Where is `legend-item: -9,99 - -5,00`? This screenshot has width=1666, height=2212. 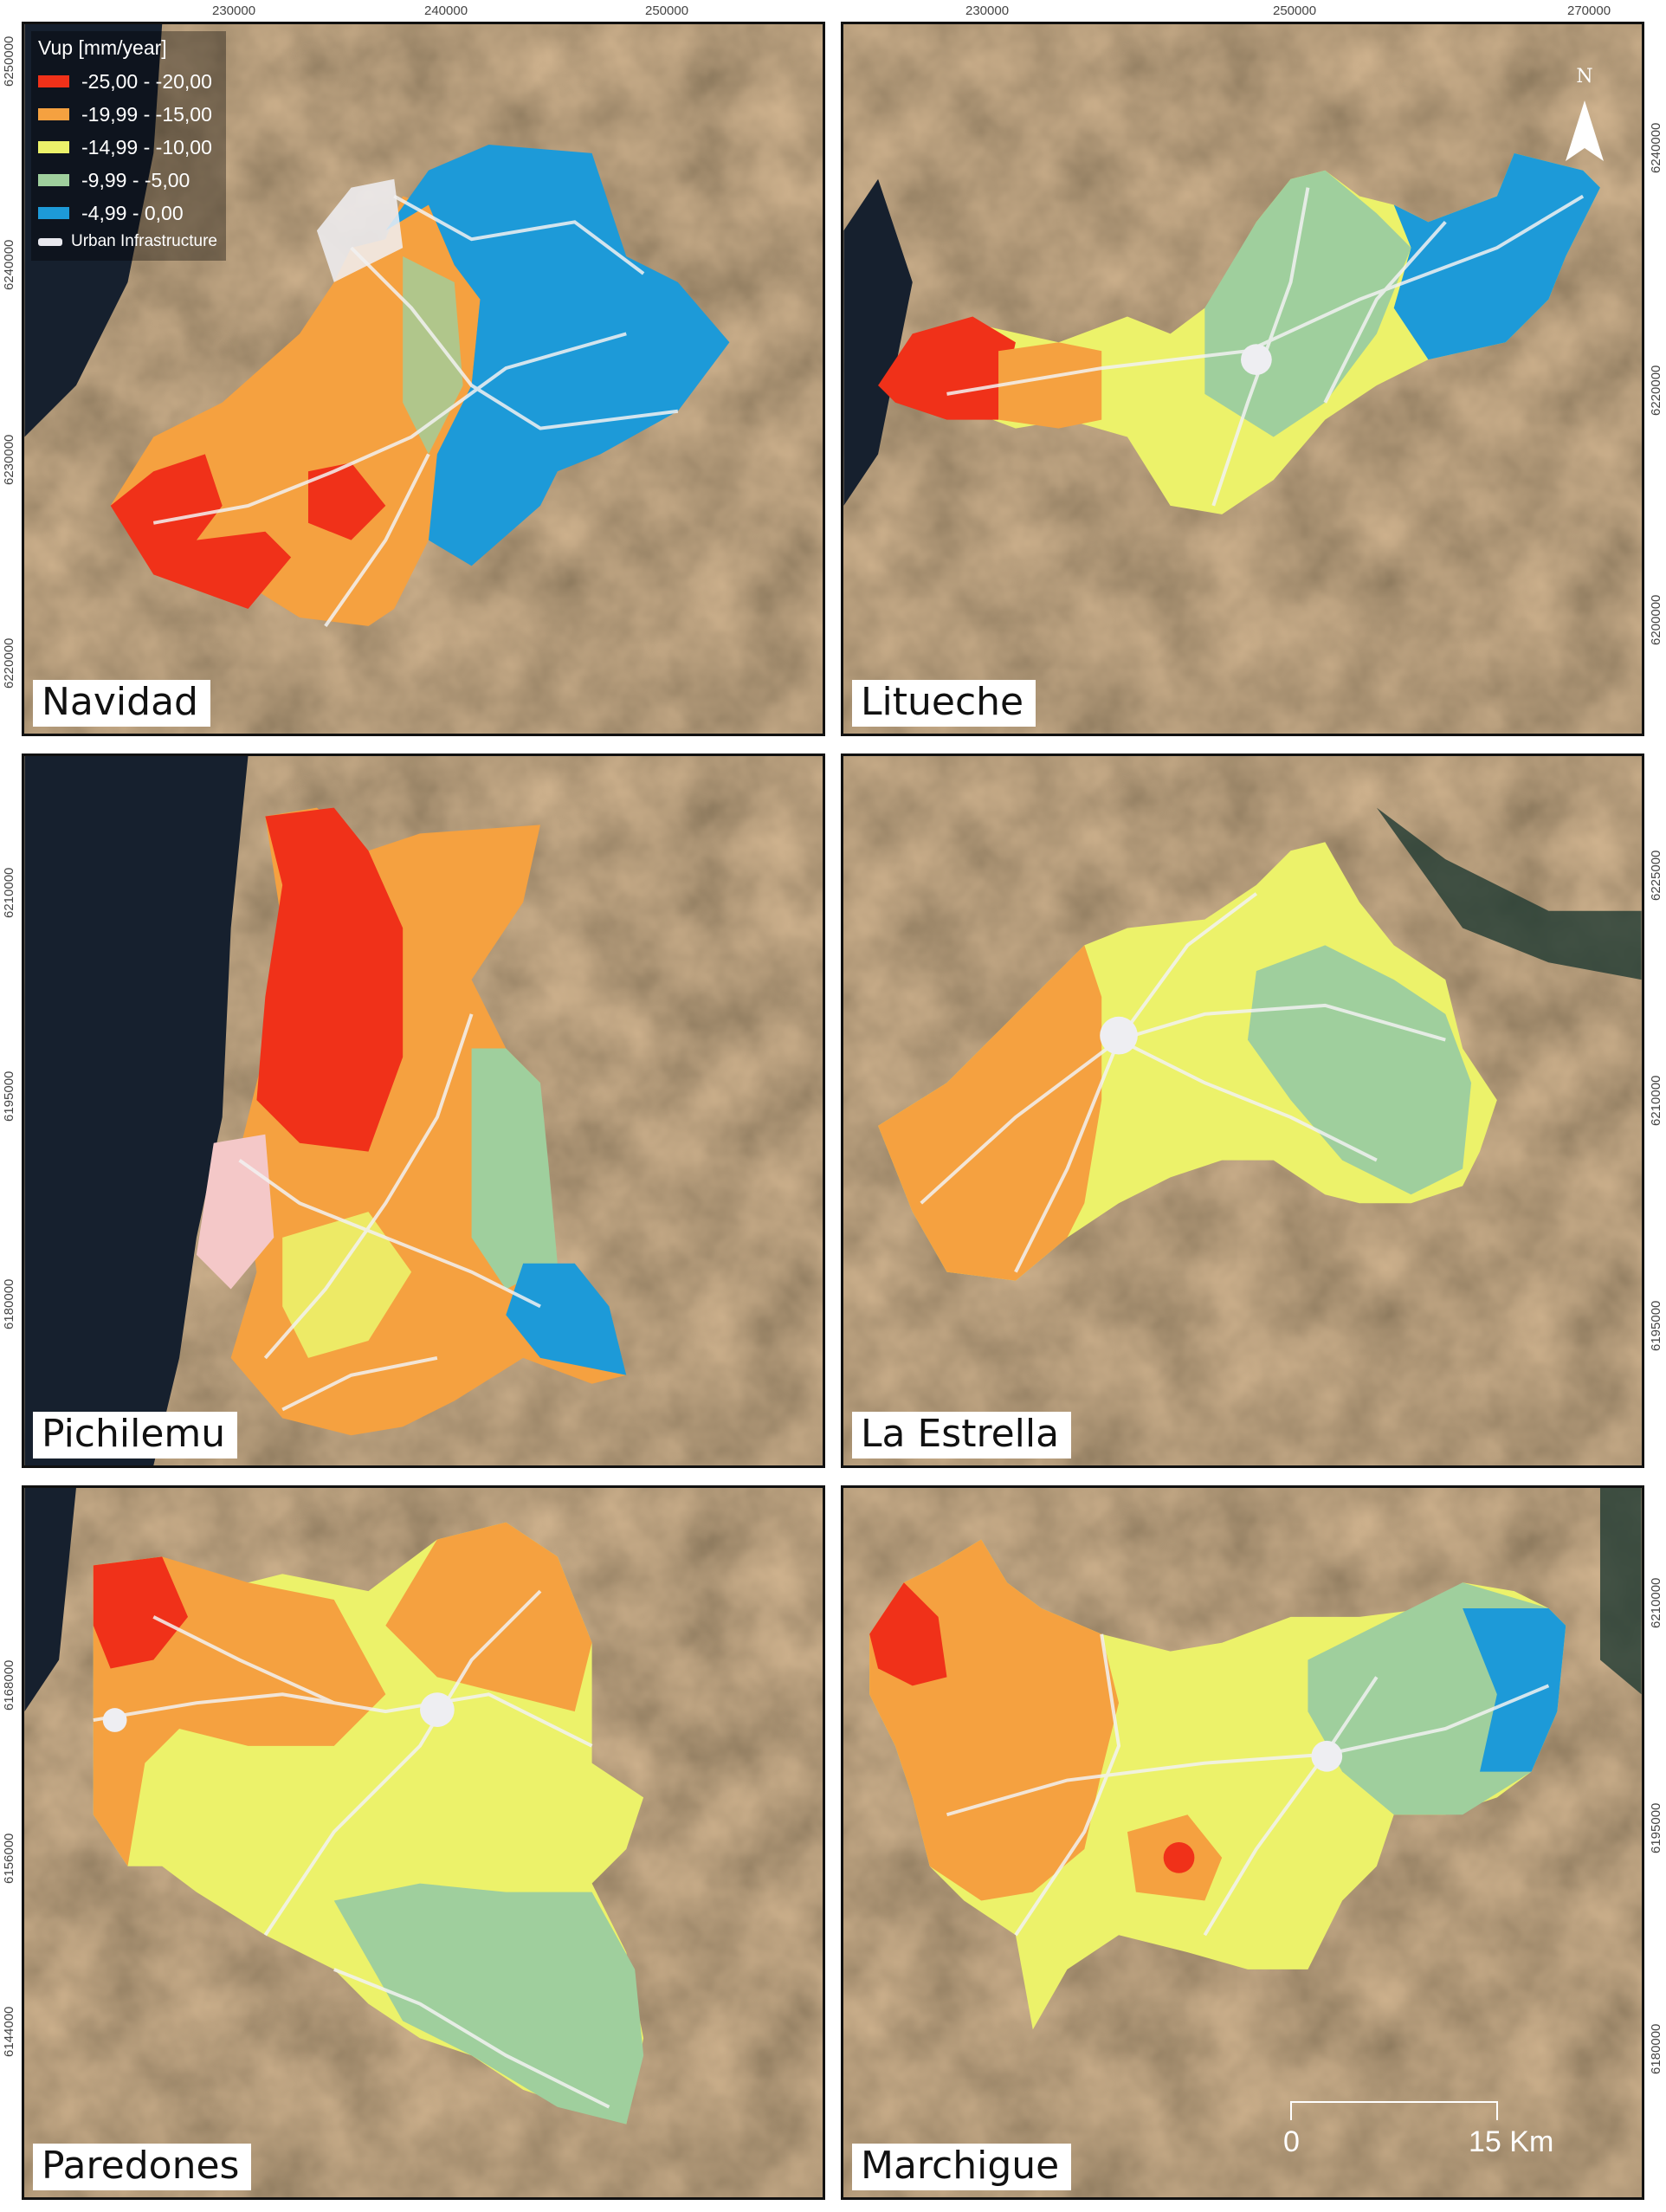 legend-item: -9,99 - -5,00 is located at coordinates (127, 180).